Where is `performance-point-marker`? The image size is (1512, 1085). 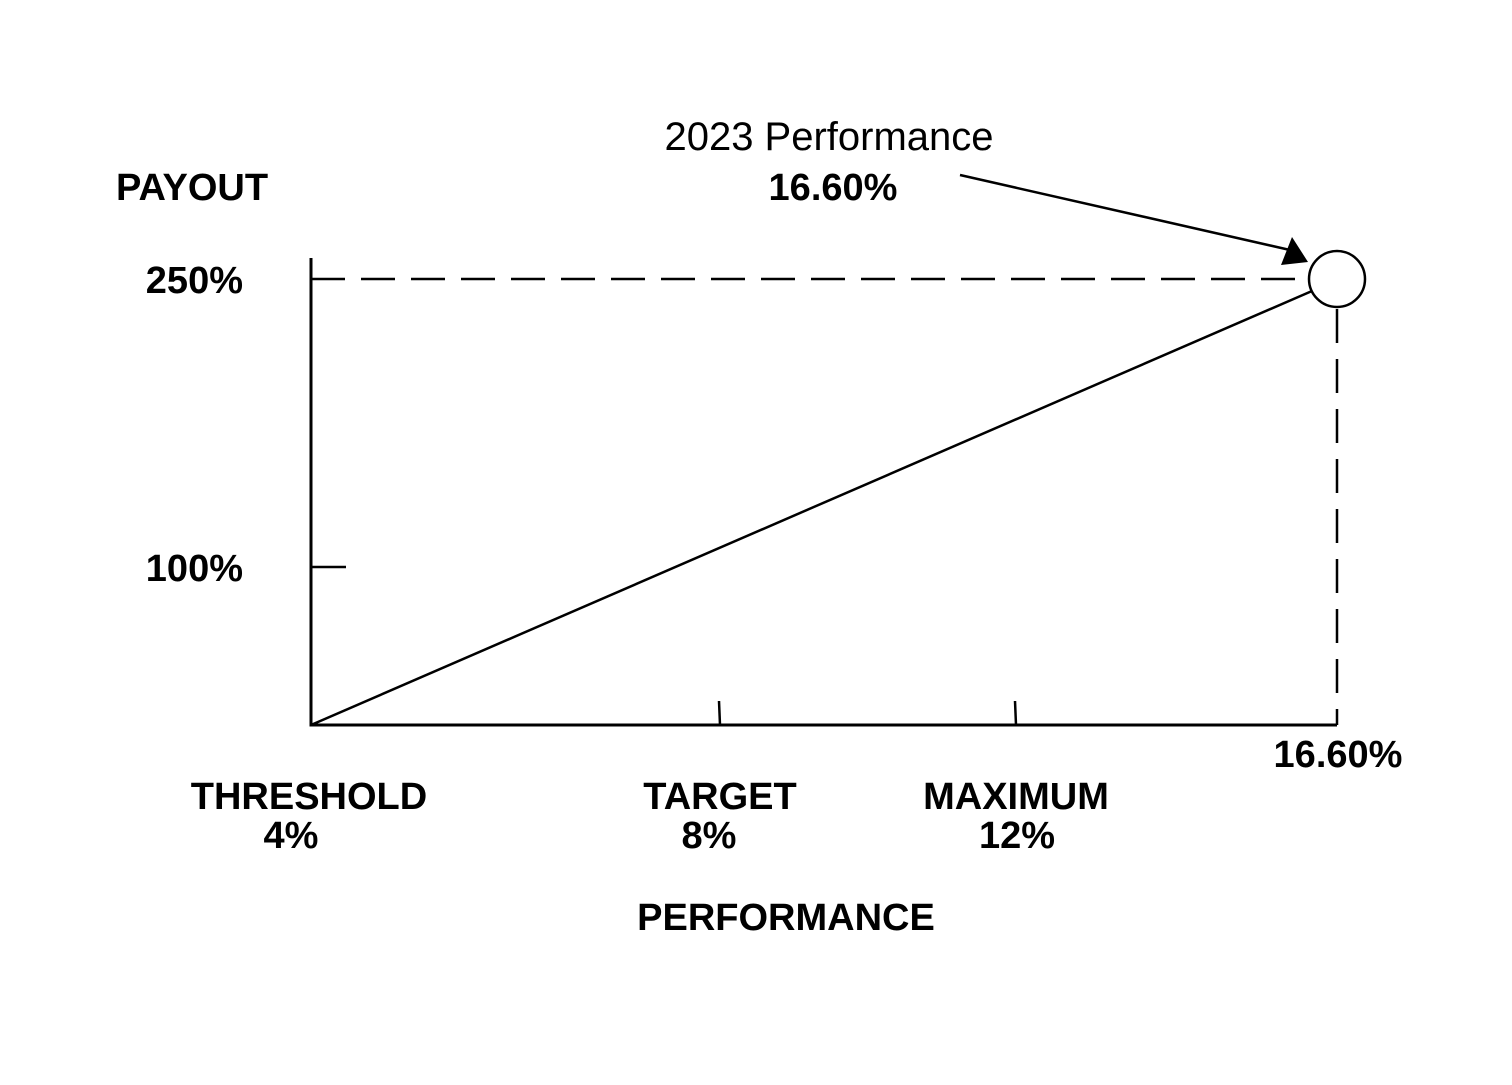 performance-point-marker is located at coordinates (1337, 279).